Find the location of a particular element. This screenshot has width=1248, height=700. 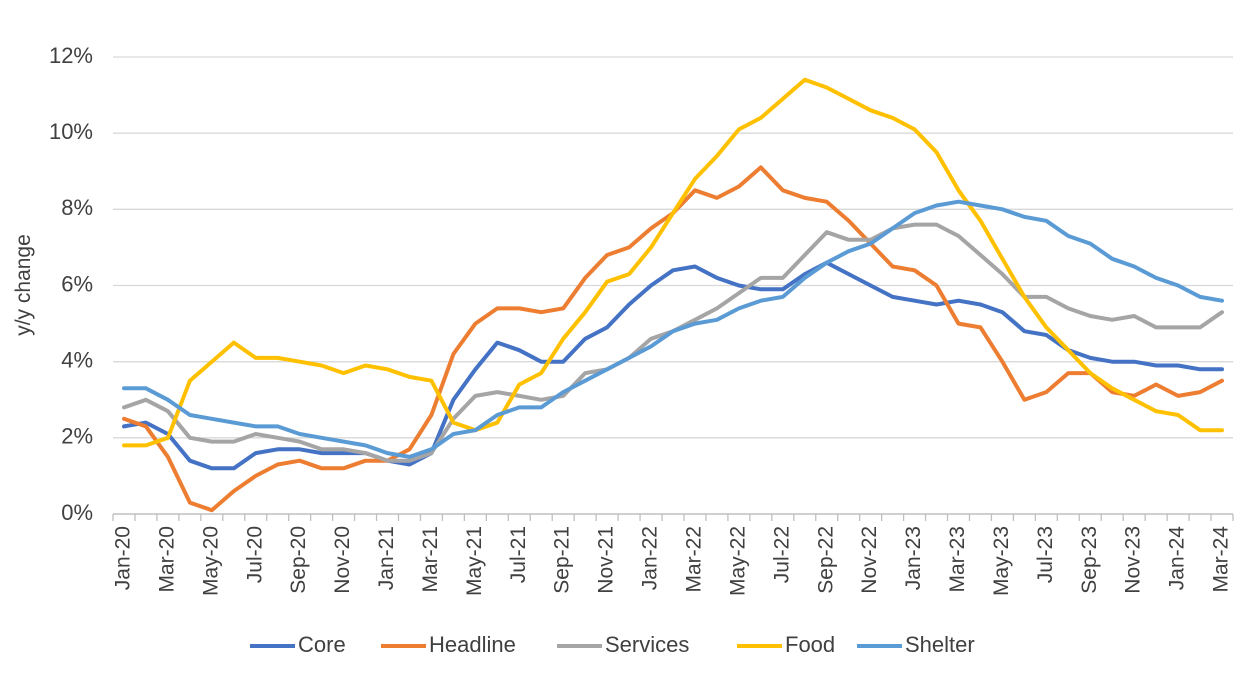

y-tick-label: 6% is located at coordinates (77, 283).